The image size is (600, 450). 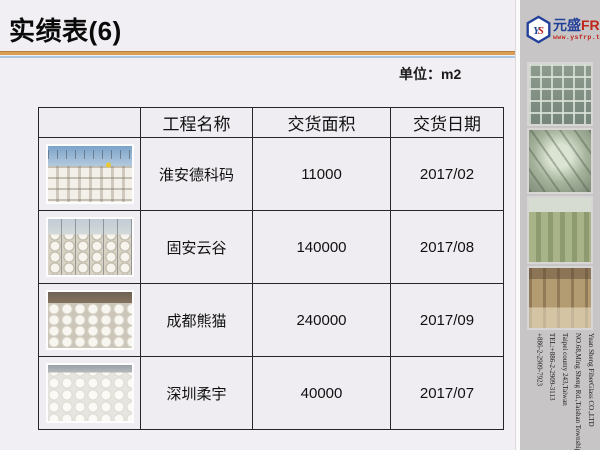 I want to click on brand-name-en: FRP, so click(x=590, y=25).